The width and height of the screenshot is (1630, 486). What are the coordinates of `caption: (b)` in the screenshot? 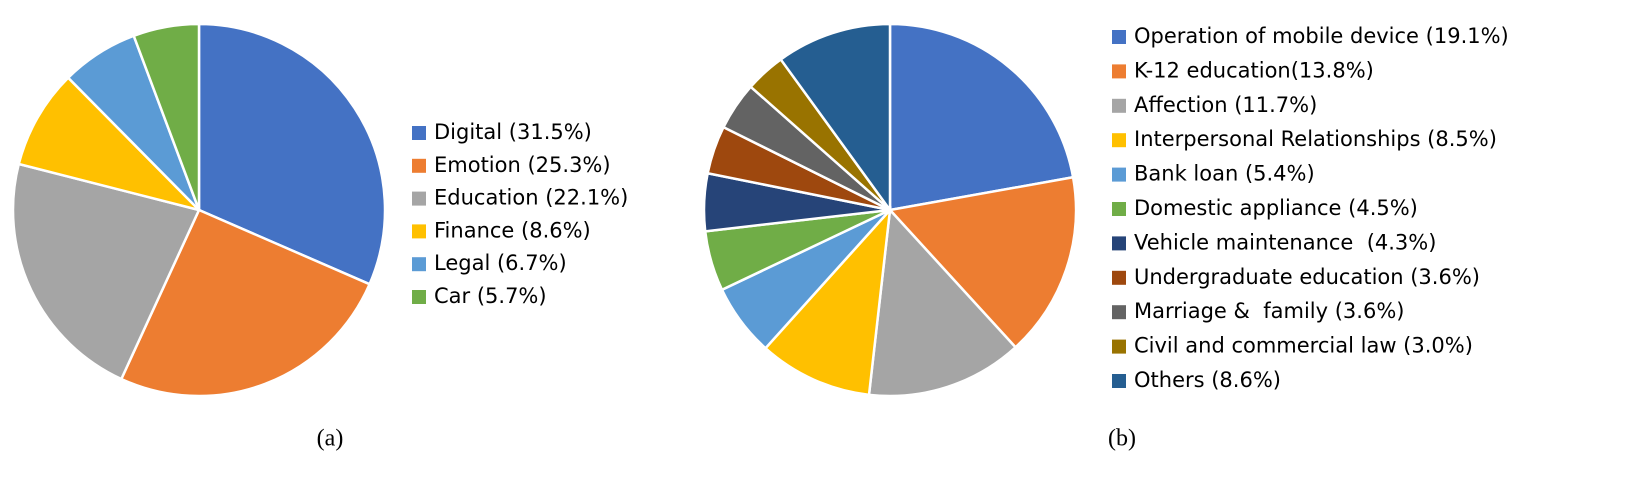 It's located at (1122, 439).